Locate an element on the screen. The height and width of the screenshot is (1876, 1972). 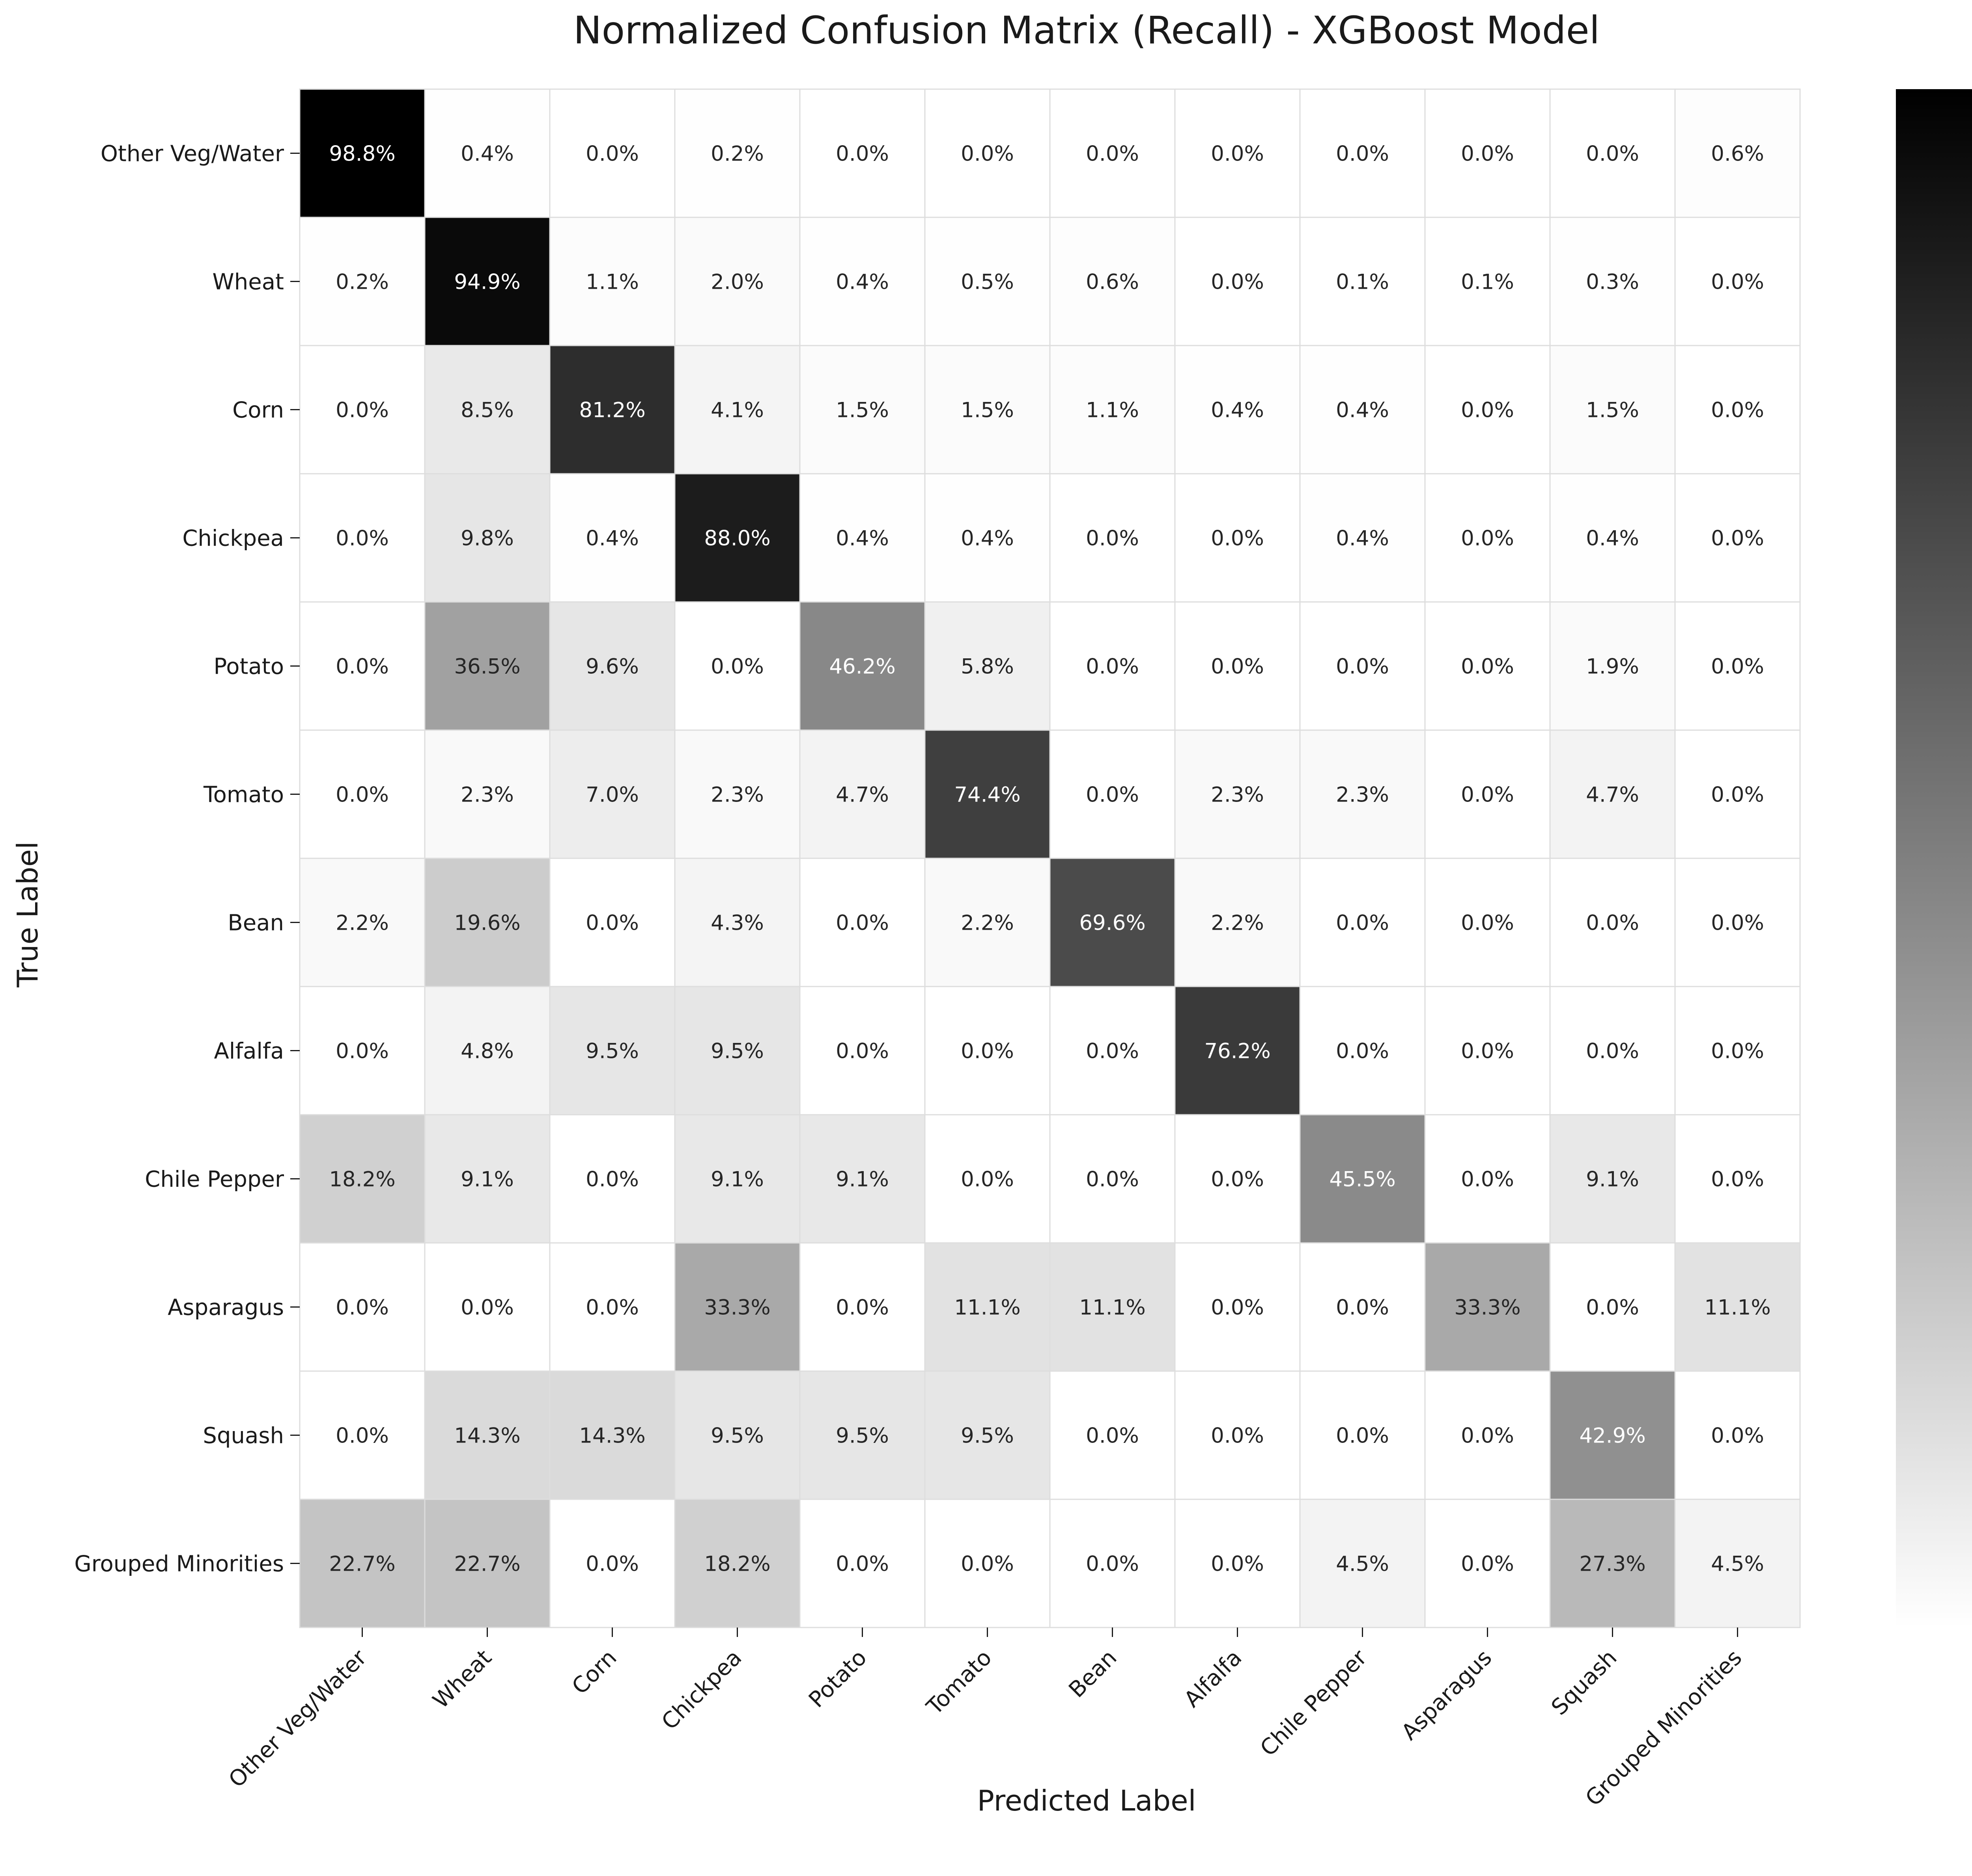
cell-value-label: 4.7% is located at coordinates (862, 795).